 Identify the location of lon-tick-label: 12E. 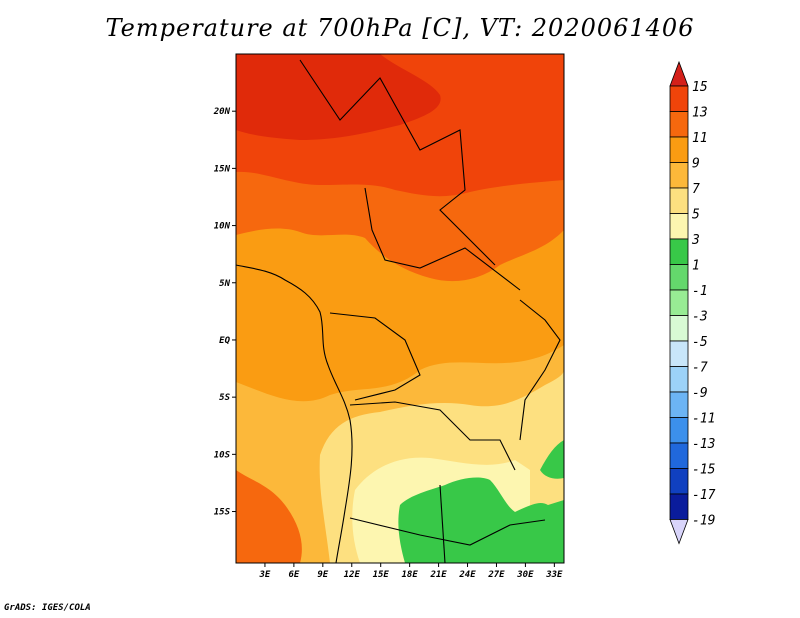
(352, 575).